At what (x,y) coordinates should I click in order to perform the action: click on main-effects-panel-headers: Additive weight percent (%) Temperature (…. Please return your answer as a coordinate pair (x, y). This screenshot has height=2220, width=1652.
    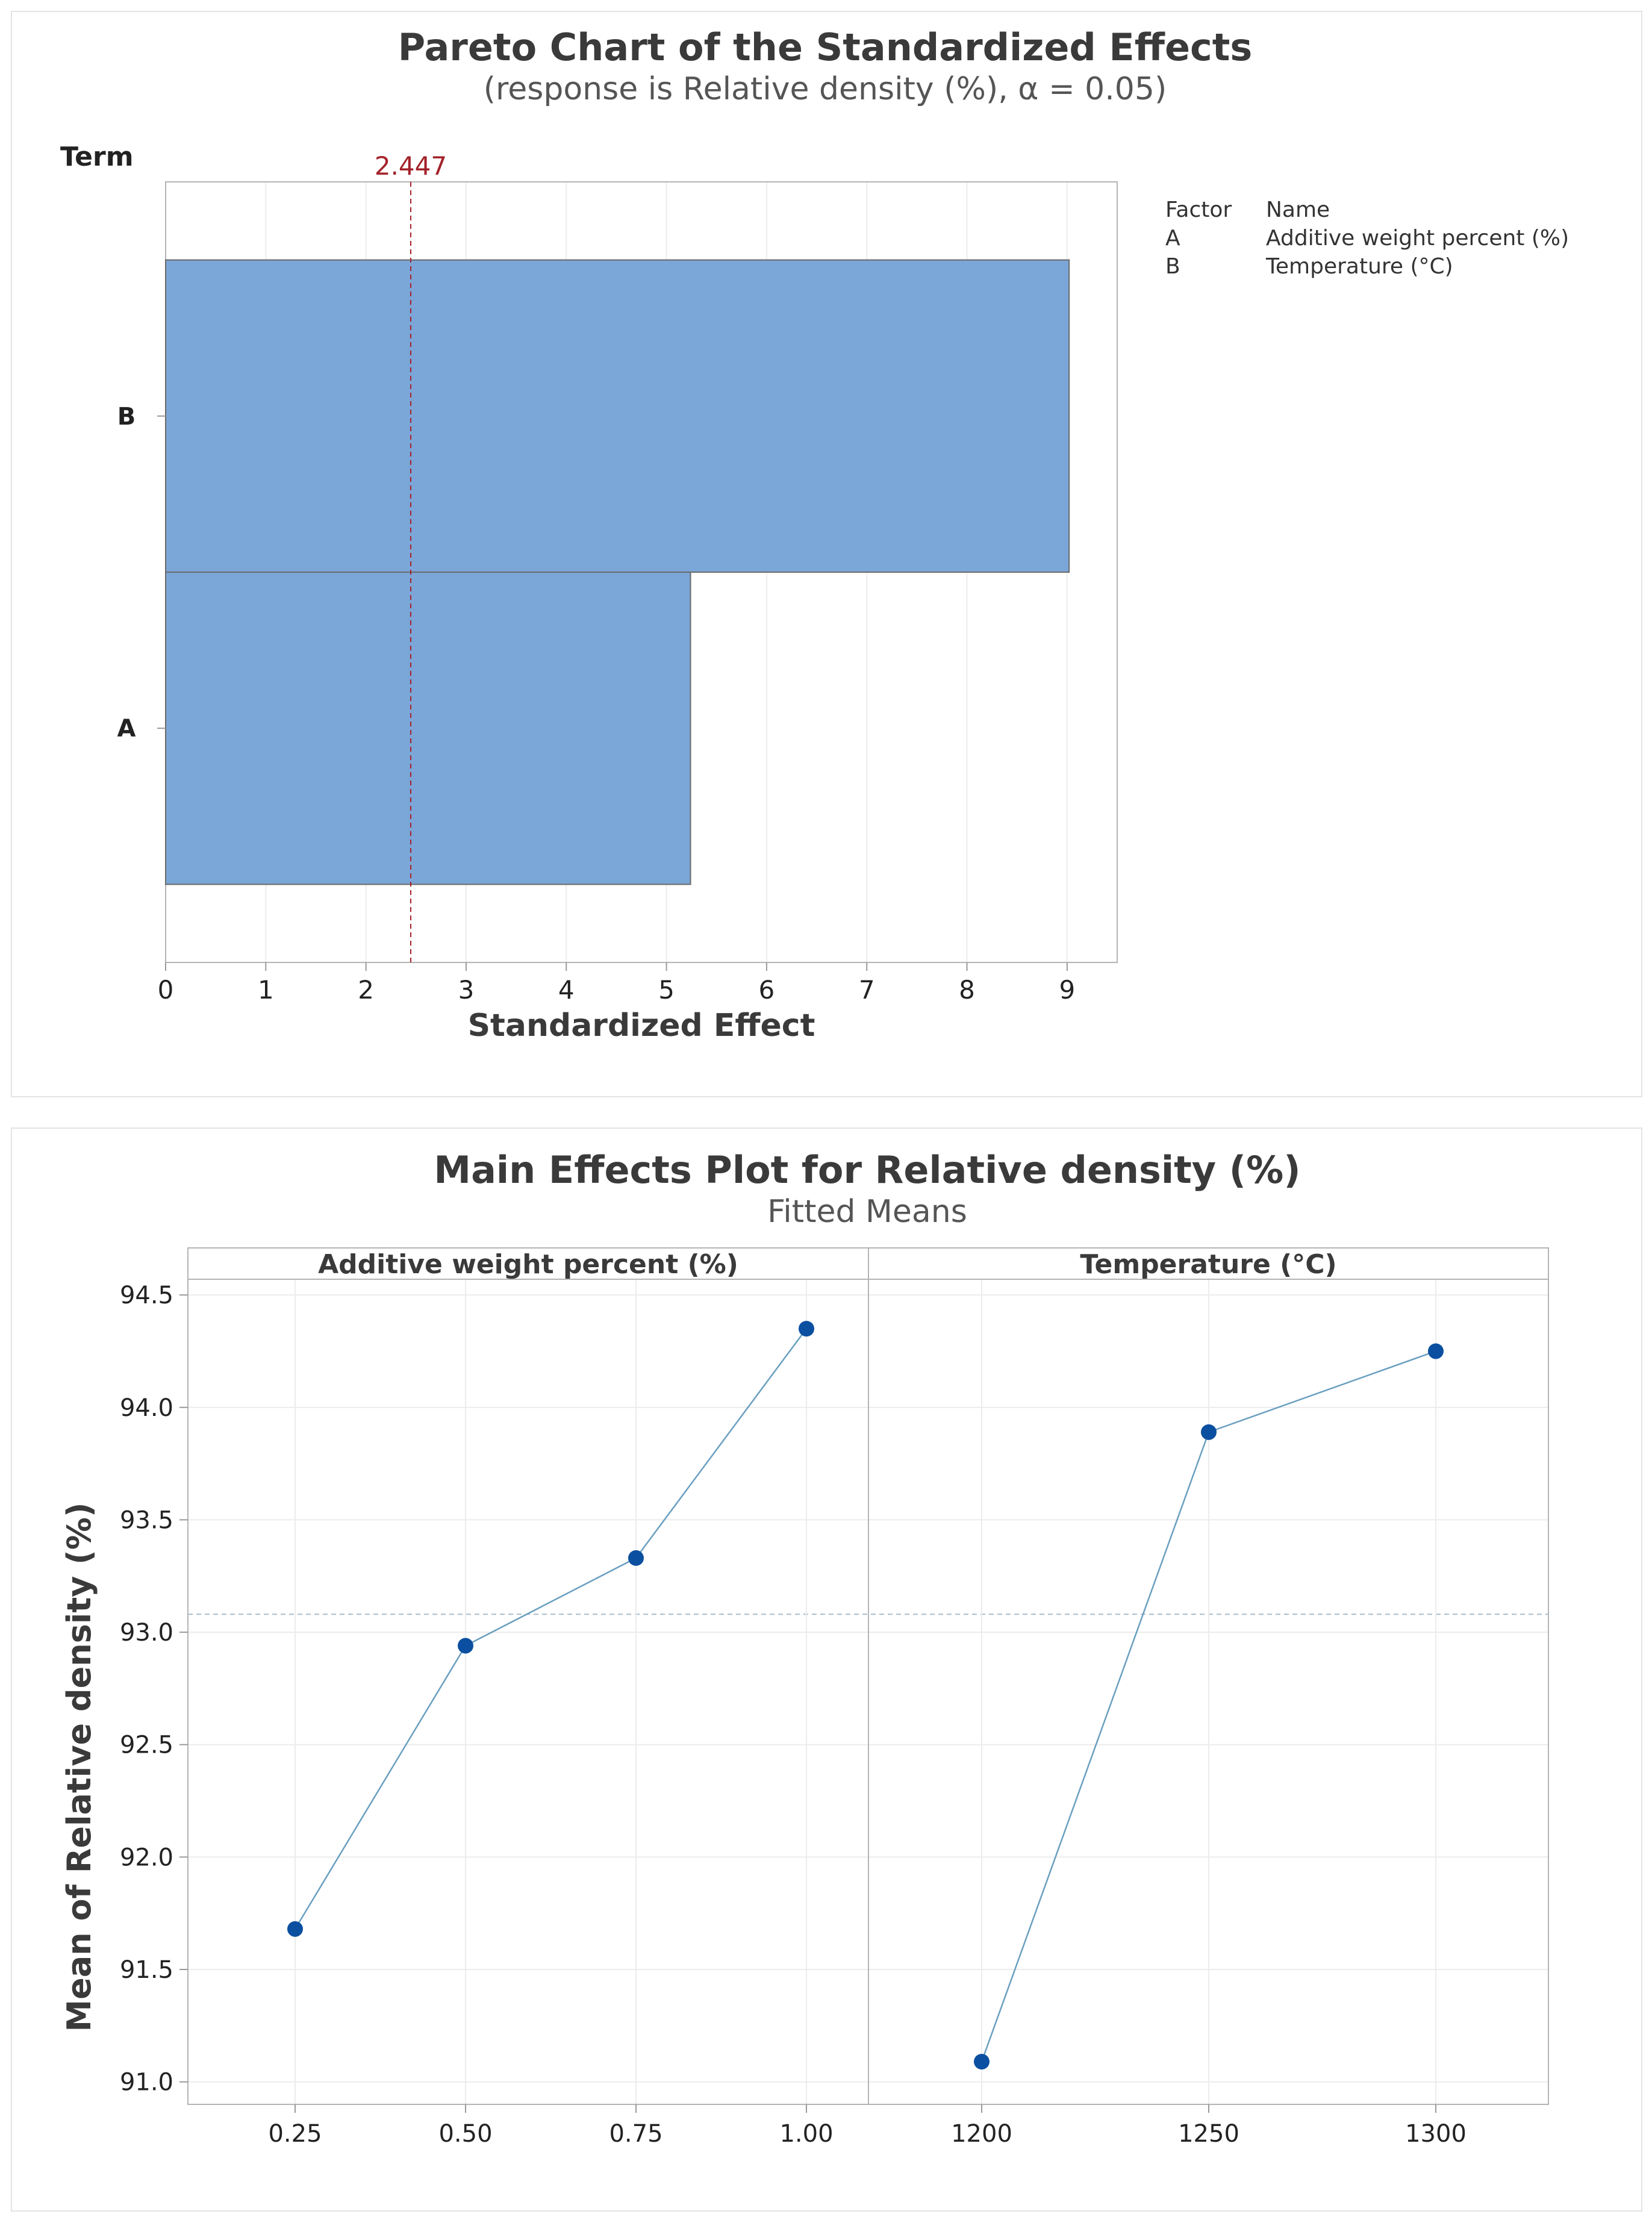
    Looking at the image, I should click on (827, 1265).